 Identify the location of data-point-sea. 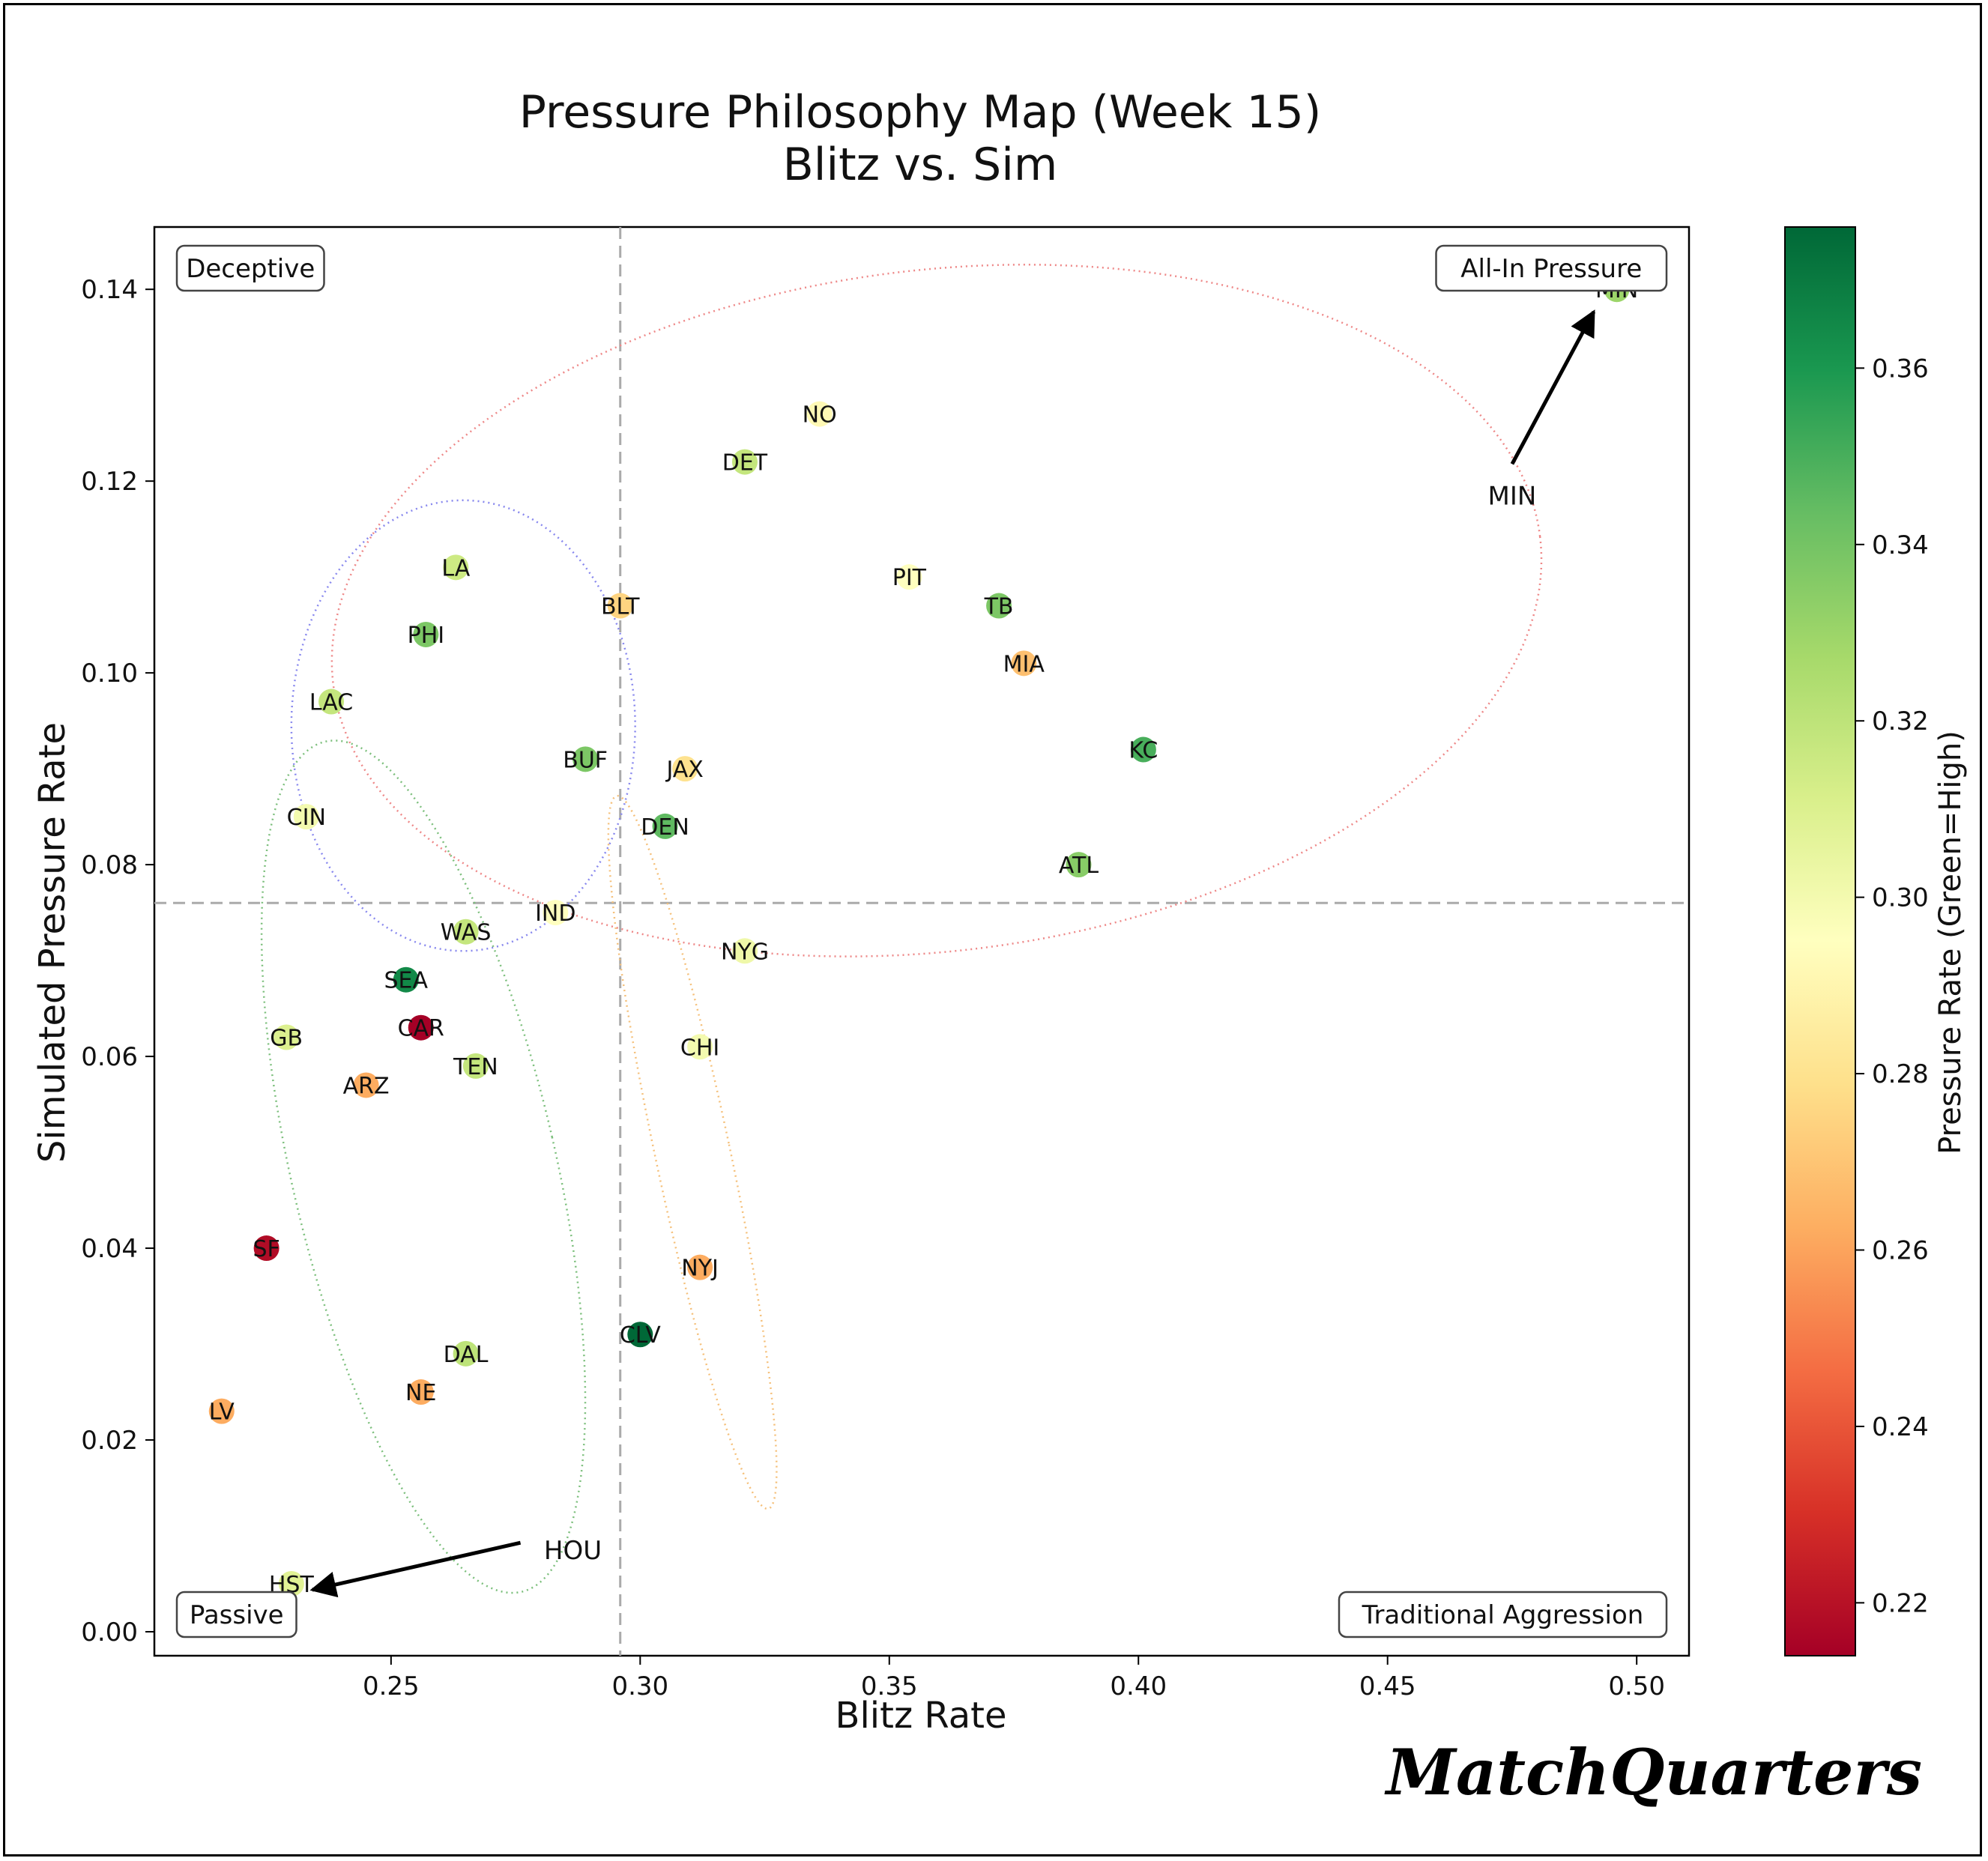
(406, 979).